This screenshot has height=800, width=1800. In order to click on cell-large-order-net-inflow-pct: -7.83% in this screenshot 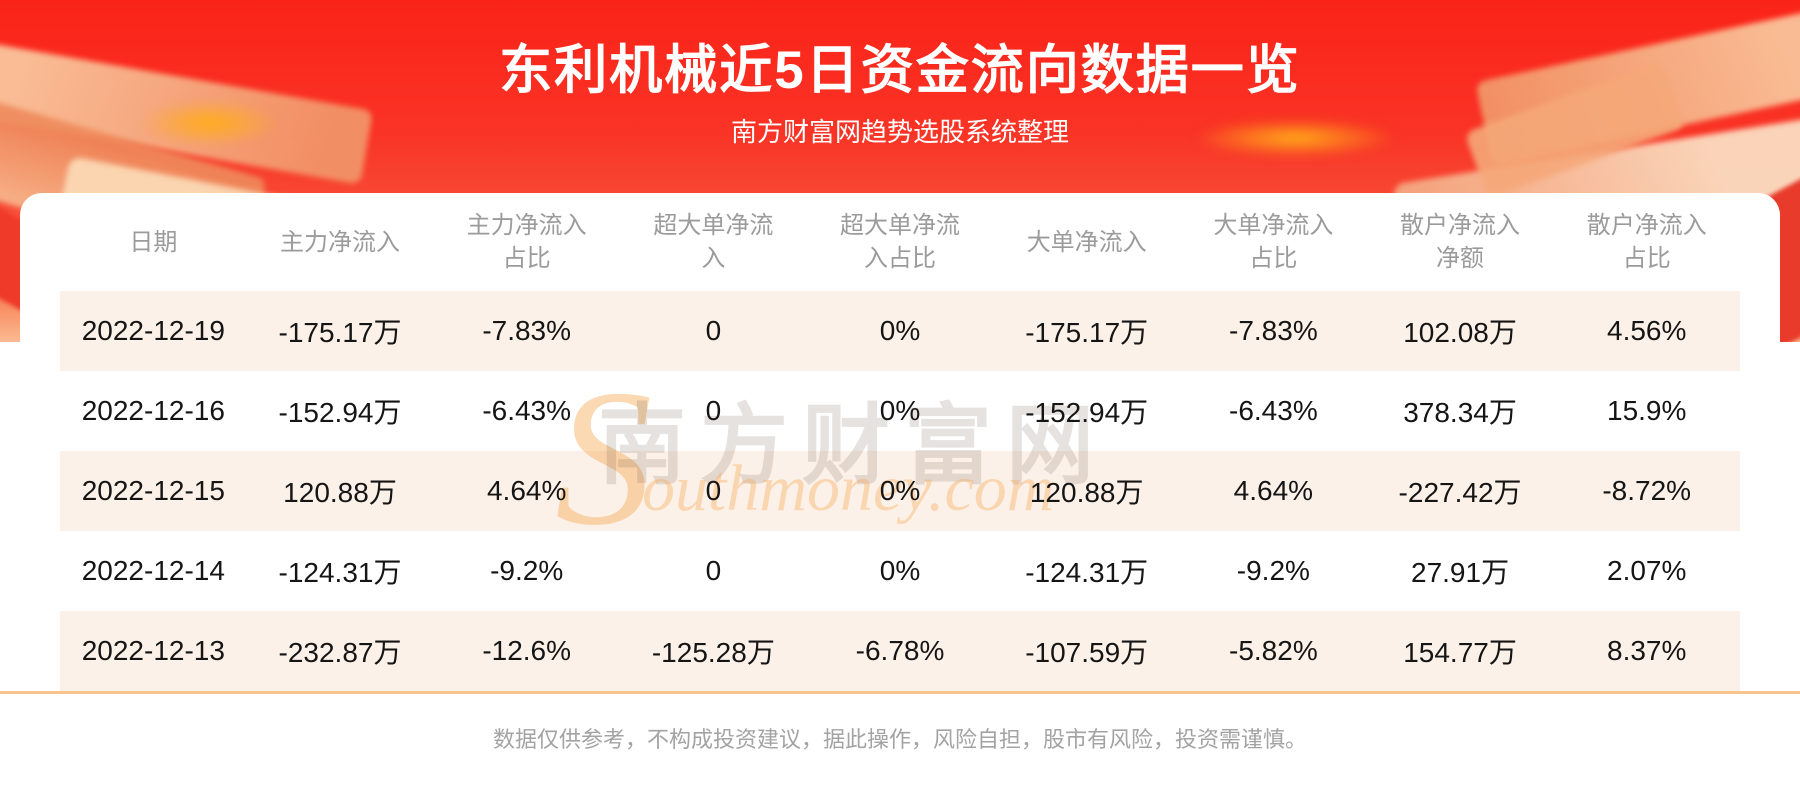, I will do `click(1273, 330)`.